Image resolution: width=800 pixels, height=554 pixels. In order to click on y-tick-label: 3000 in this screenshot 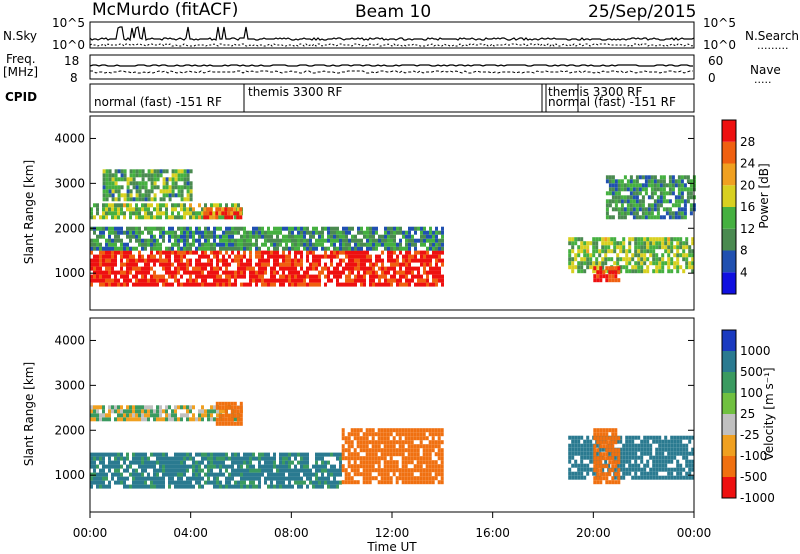, I will do `click(69, 385)`.